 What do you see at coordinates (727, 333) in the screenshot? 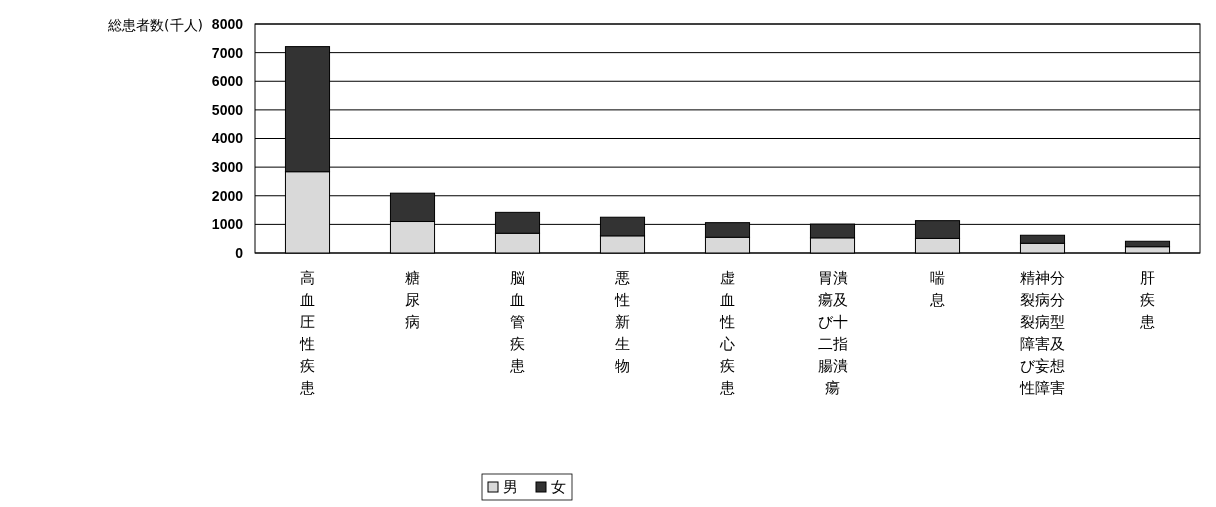
I see `x-tick-label: 虚血性心疾患` at bounding box center [727, 333].